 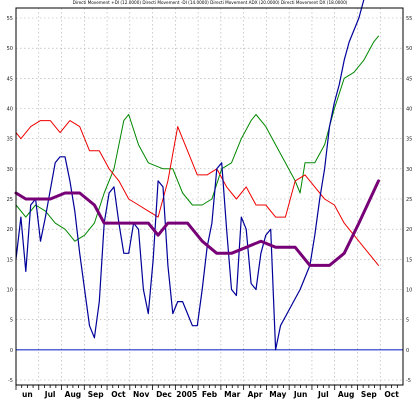 I want to click on y-tick-label-right: 10, so click(x=409, y=291).